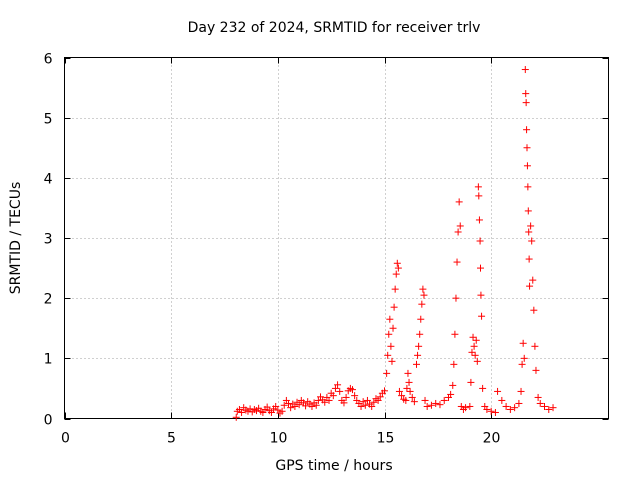  Describe the element at coordinates (386, 439) in the screenshot. I see `x-tick-label: 15` at that location.